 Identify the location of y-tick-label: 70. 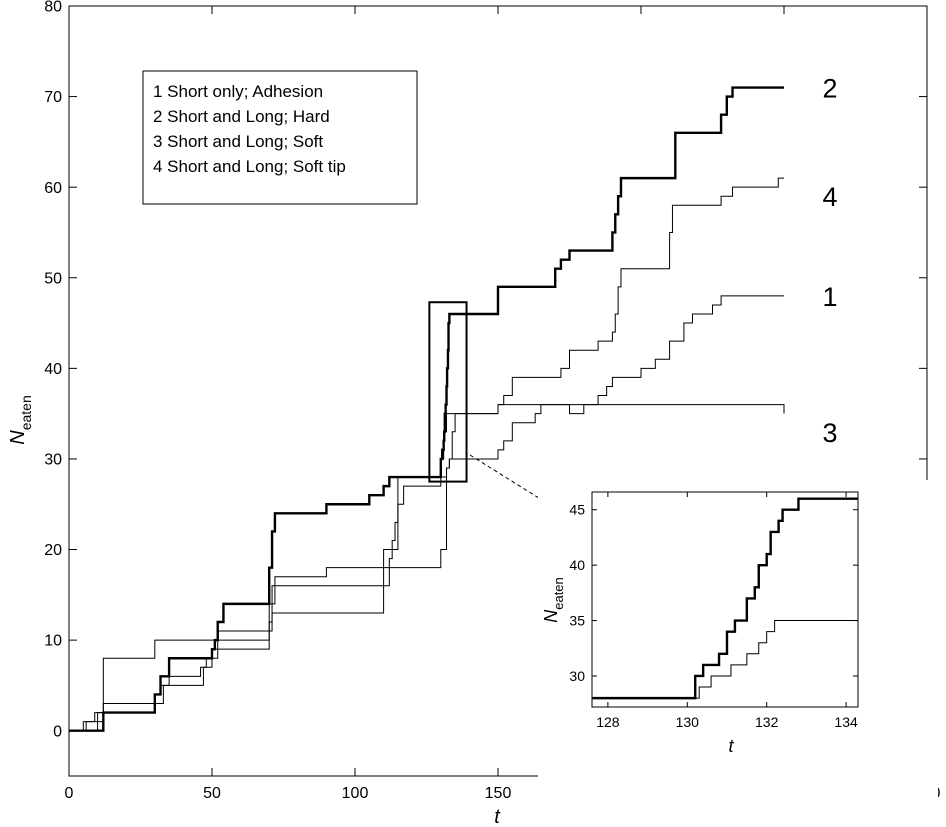
(53, 97).